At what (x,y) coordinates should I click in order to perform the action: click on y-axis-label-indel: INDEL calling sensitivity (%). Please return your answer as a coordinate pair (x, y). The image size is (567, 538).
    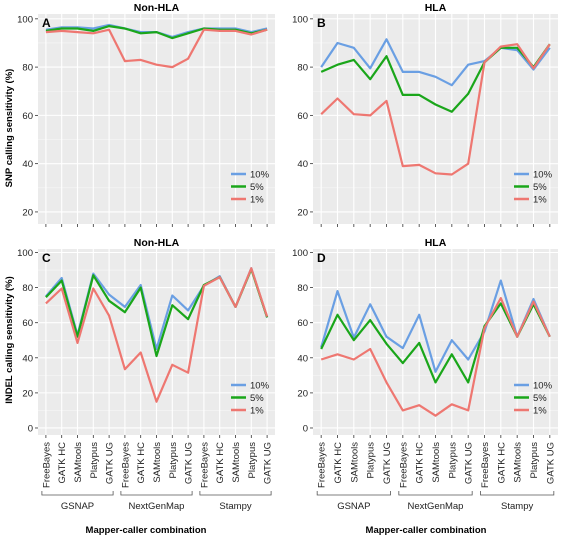
    Looking at the image, I should click on (9, 340).